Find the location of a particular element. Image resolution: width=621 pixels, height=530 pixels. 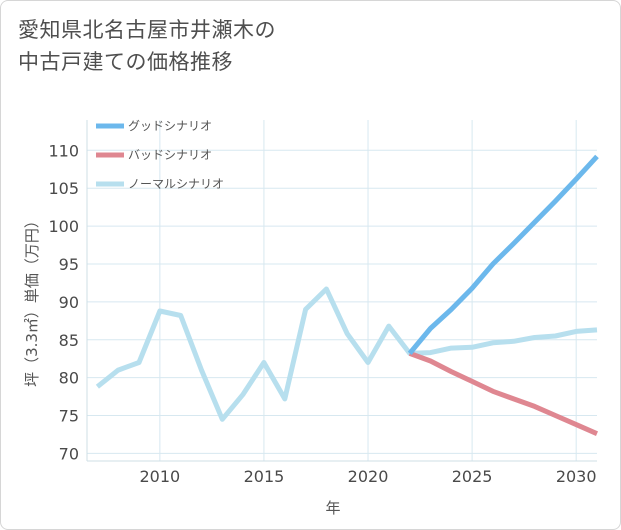

y-tick-label-80: 80 is located at coordinates (69, 378).